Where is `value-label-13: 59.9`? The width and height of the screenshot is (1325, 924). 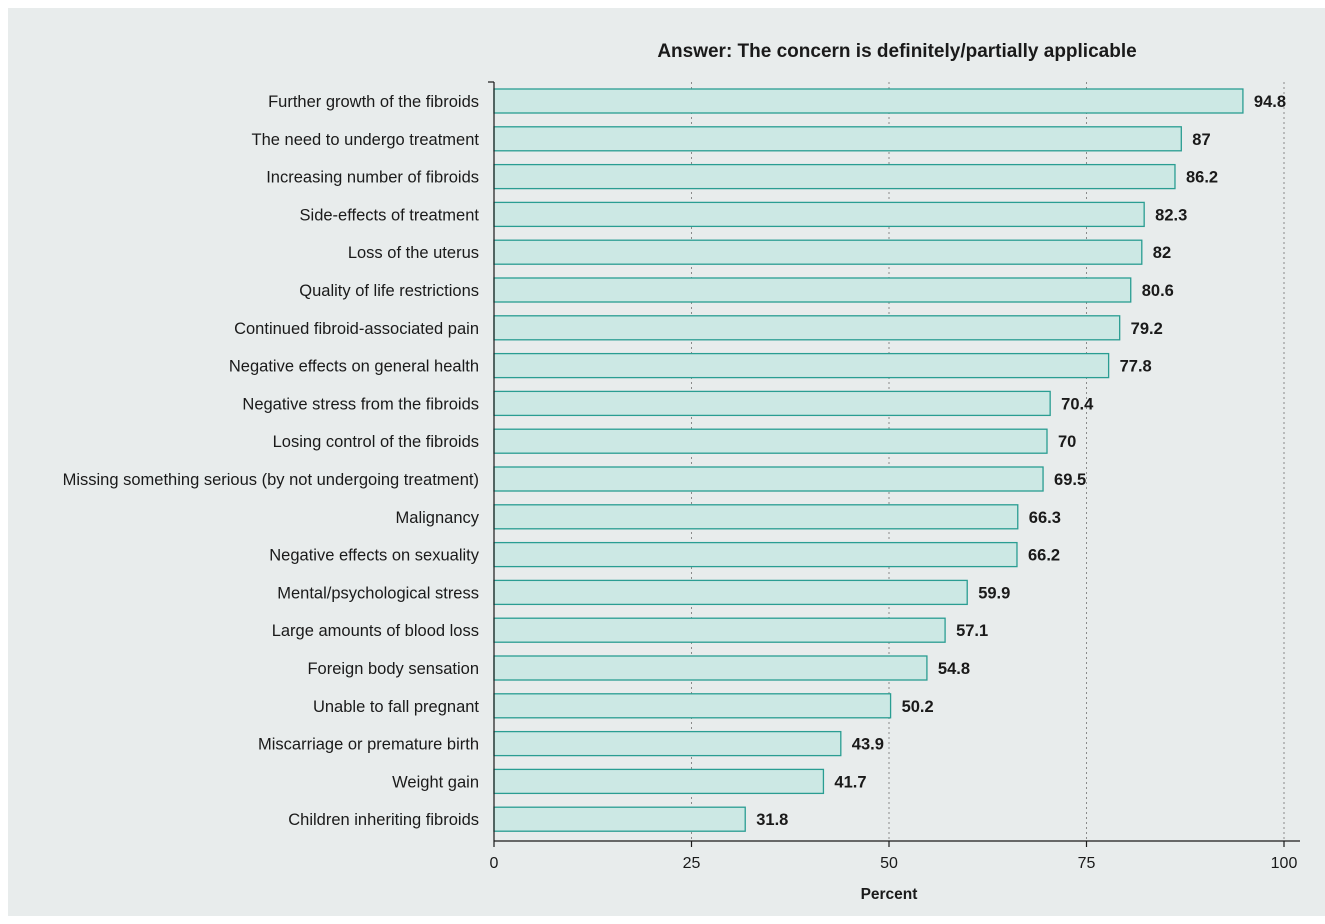
value-label-13: 59.9 is located at coordinates (994, 593).